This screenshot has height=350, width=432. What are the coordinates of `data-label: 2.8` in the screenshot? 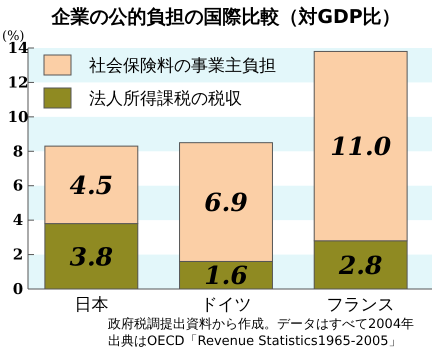 It's located at (360, 265).